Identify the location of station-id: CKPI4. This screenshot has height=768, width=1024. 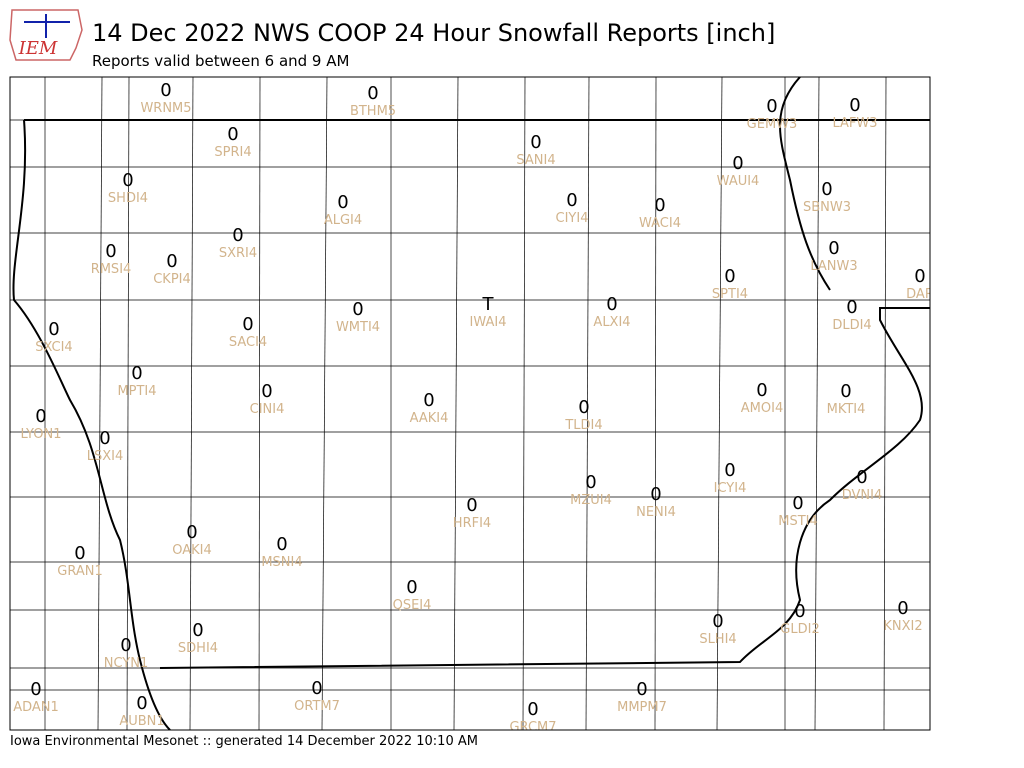
(172, 279).